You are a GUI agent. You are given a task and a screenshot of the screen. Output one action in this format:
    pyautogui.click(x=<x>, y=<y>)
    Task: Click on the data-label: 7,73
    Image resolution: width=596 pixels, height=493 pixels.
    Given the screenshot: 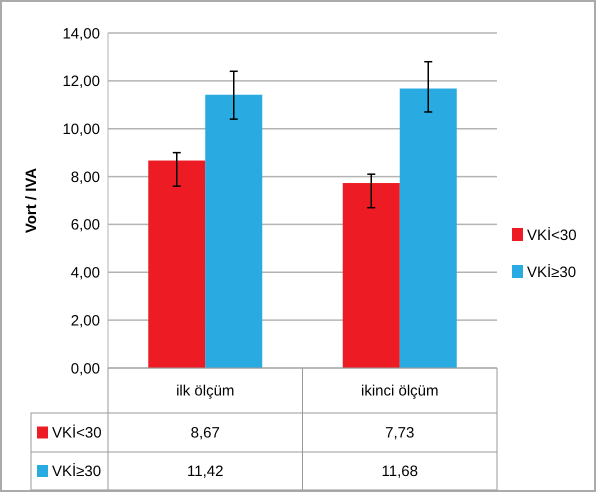 What is the action you would take?
    pyautogui.click(x=399, y=433)
    